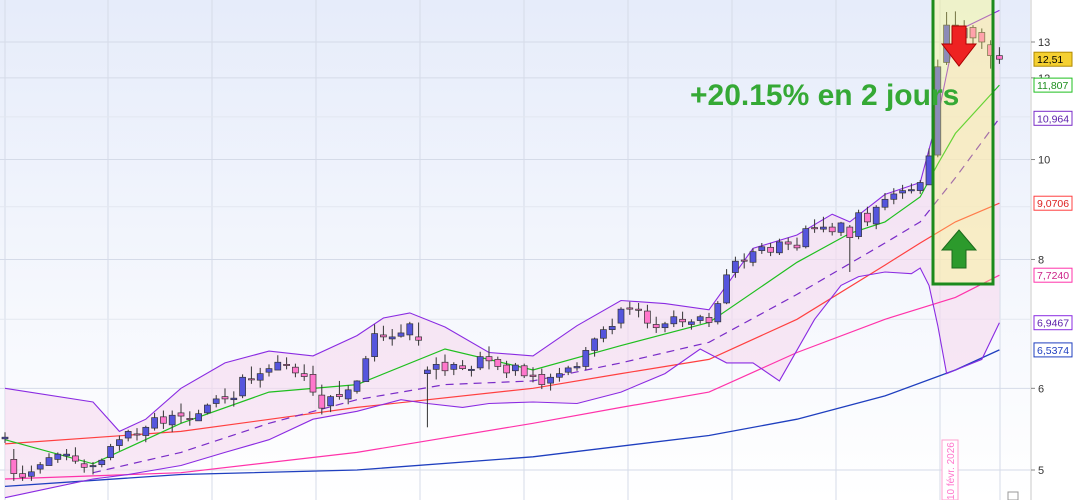 The width and height of the screenshot is (1080, 500). Describe the element at coordinates (1013, 495) in the screenshot. I see `scroll-handle` at that location.